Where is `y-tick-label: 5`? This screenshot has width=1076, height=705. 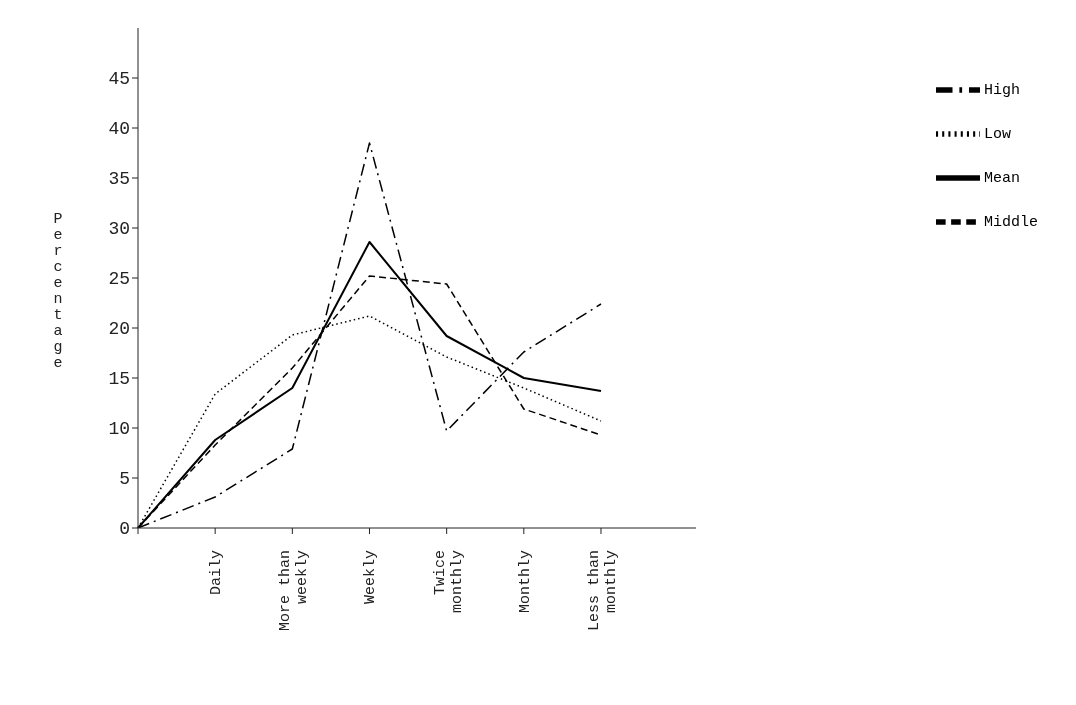 y-tick-label: 5 is located at coordinates (124, 479).